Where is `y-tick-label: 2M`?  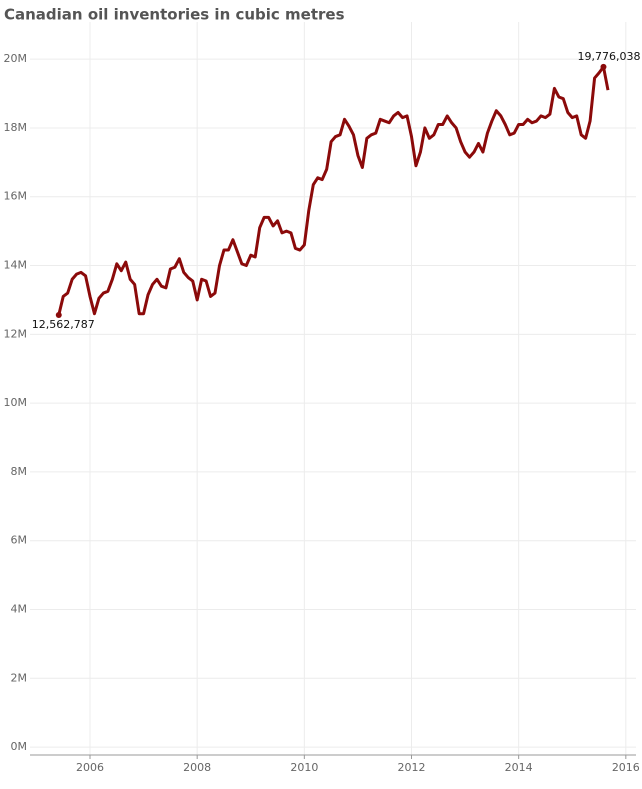
y-tick-label: 2M is located at coordinates (19, 677).